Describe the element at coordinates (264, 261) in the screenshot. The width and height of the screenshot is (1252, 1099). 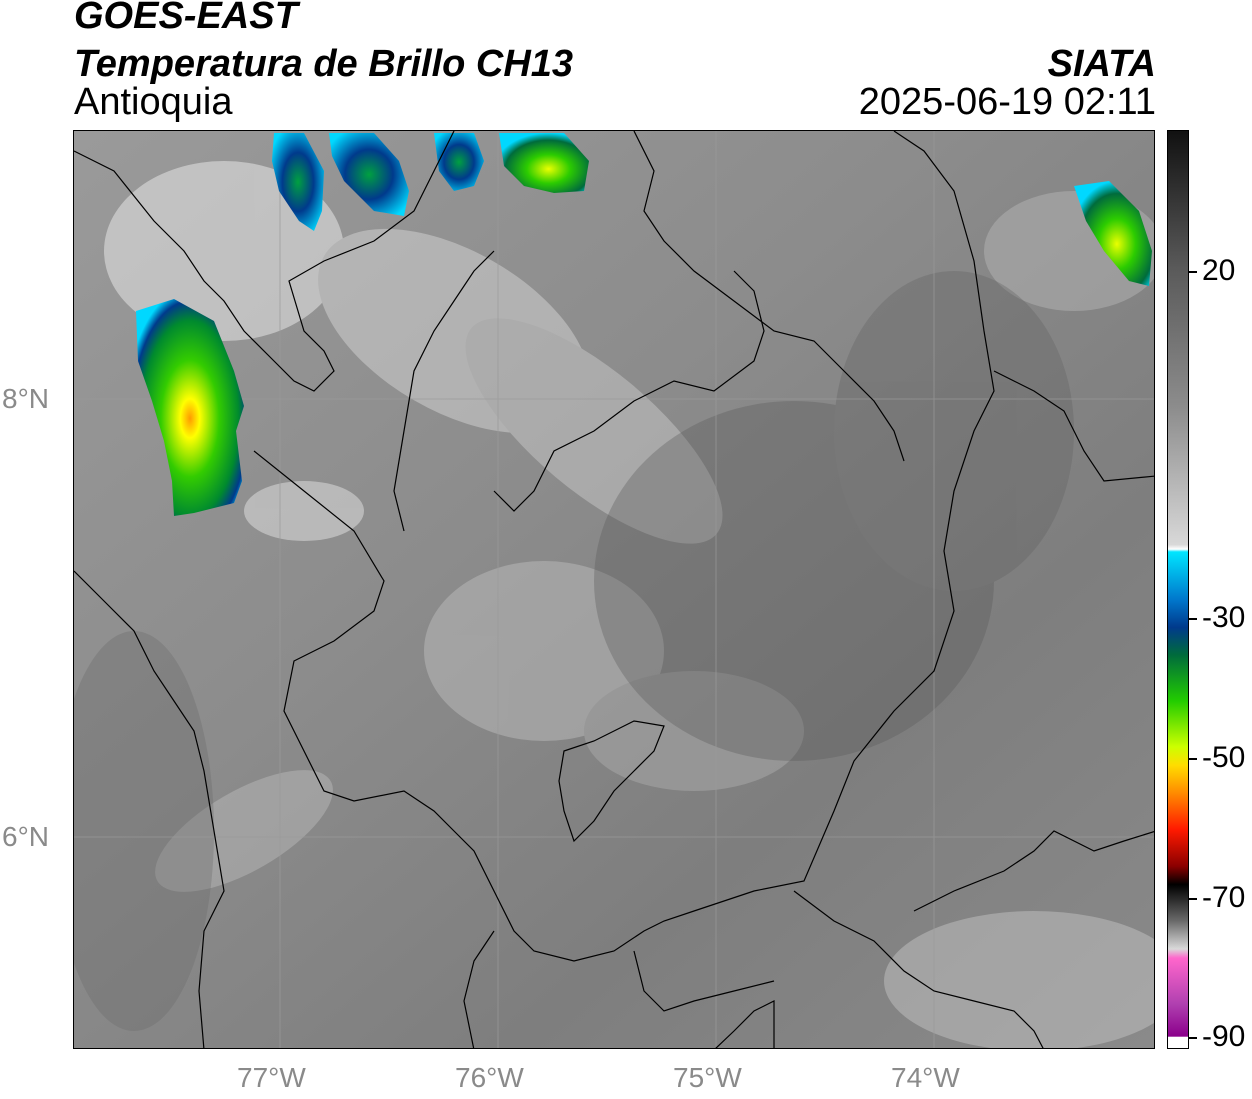
I see `coastline-caribbean` at that location.